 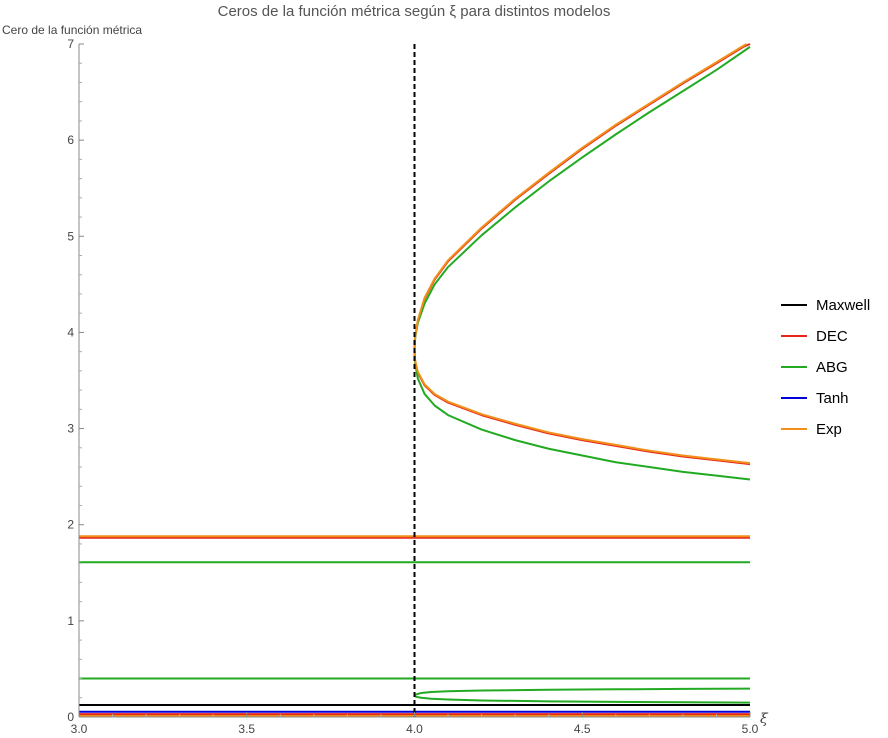 What do you see at coordinates (843, 305) in the screenshot?
I see `legend-label-maxwell: Maxwell` at bounding box center [843, 305].